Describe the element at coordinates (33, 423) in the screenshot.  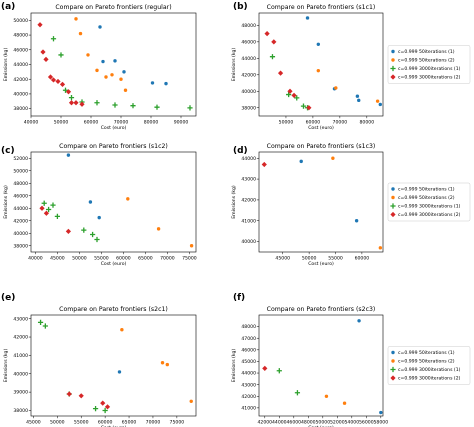
I see `x-tick-label: 45000` at that location.